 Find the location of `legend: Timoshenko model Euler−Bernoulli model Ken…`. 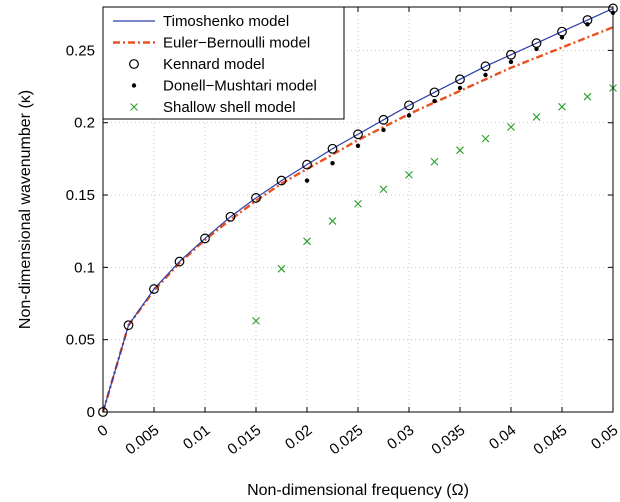

legend: Timoshenko model Euler−Bernoulli model Ken… is located at coordinates (223, 63).